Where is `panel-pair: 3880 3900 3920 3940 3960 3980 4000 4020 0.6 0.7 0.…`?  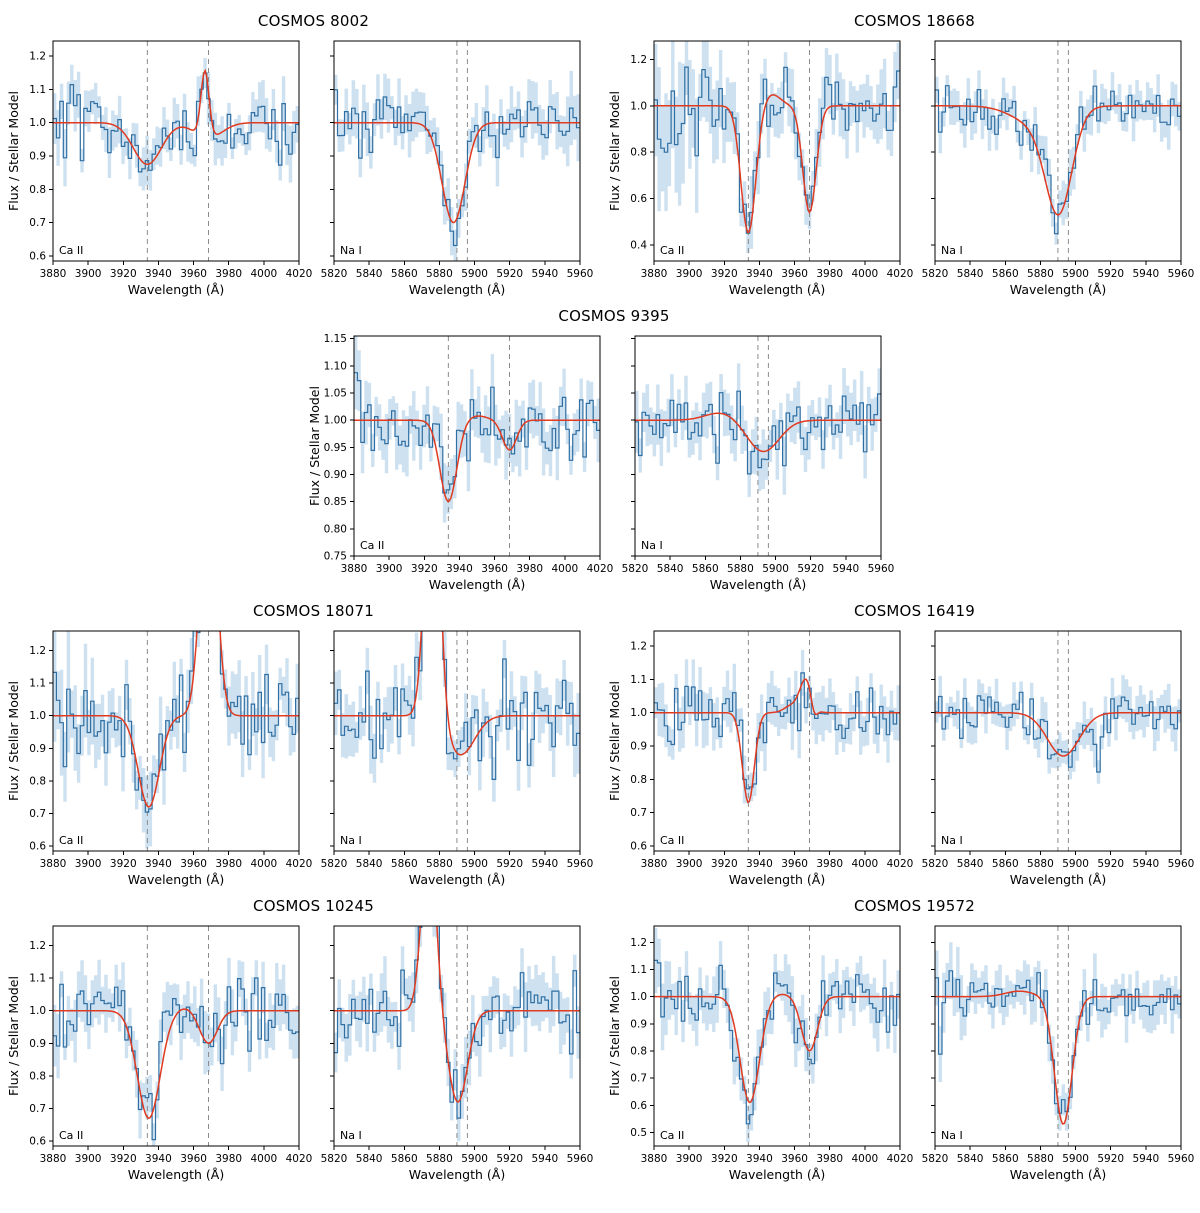
panel-pair: 3880 3900 3920 3940 3960 3980 4000 4020 0.6 0.7 0.… is located at coordinates (299, 757).